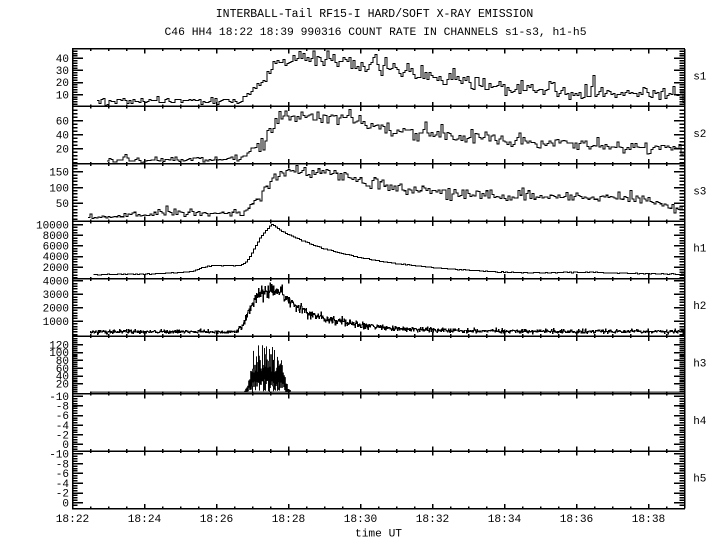 The height and width of the screenshot is (550, 720). I want to click on svg-text: 18:34, so click(505, 520).